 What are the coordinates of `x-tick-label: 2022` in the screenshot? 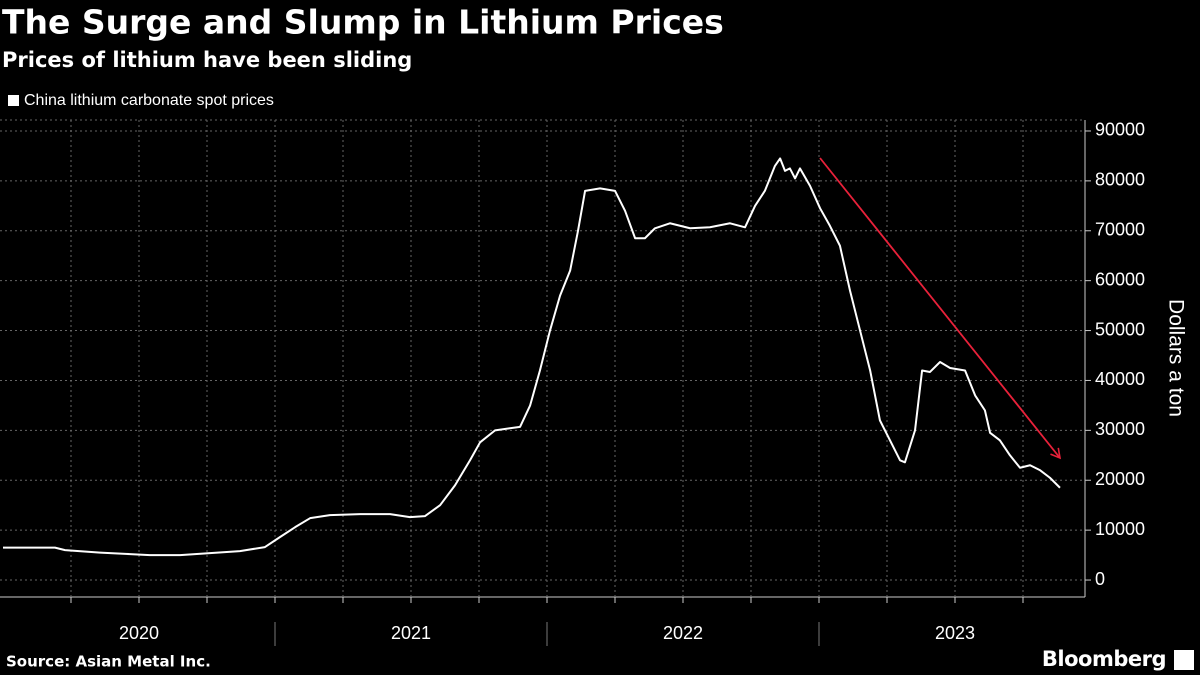 It's located at (683, 633).